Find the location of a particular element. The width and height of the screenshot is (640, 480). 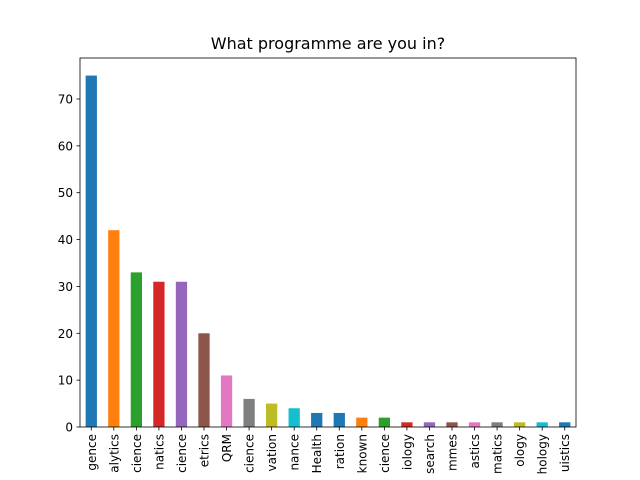

y-tick-label: 70 is located at coordinates (65, 100).